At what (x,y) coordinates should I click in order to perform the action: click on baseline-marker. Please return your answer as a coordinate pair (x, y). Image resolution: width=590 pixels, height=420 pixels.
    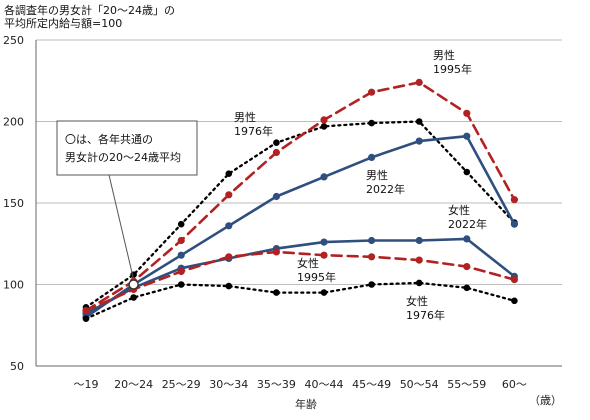
    Looking at the image, I should click on (133, 284).